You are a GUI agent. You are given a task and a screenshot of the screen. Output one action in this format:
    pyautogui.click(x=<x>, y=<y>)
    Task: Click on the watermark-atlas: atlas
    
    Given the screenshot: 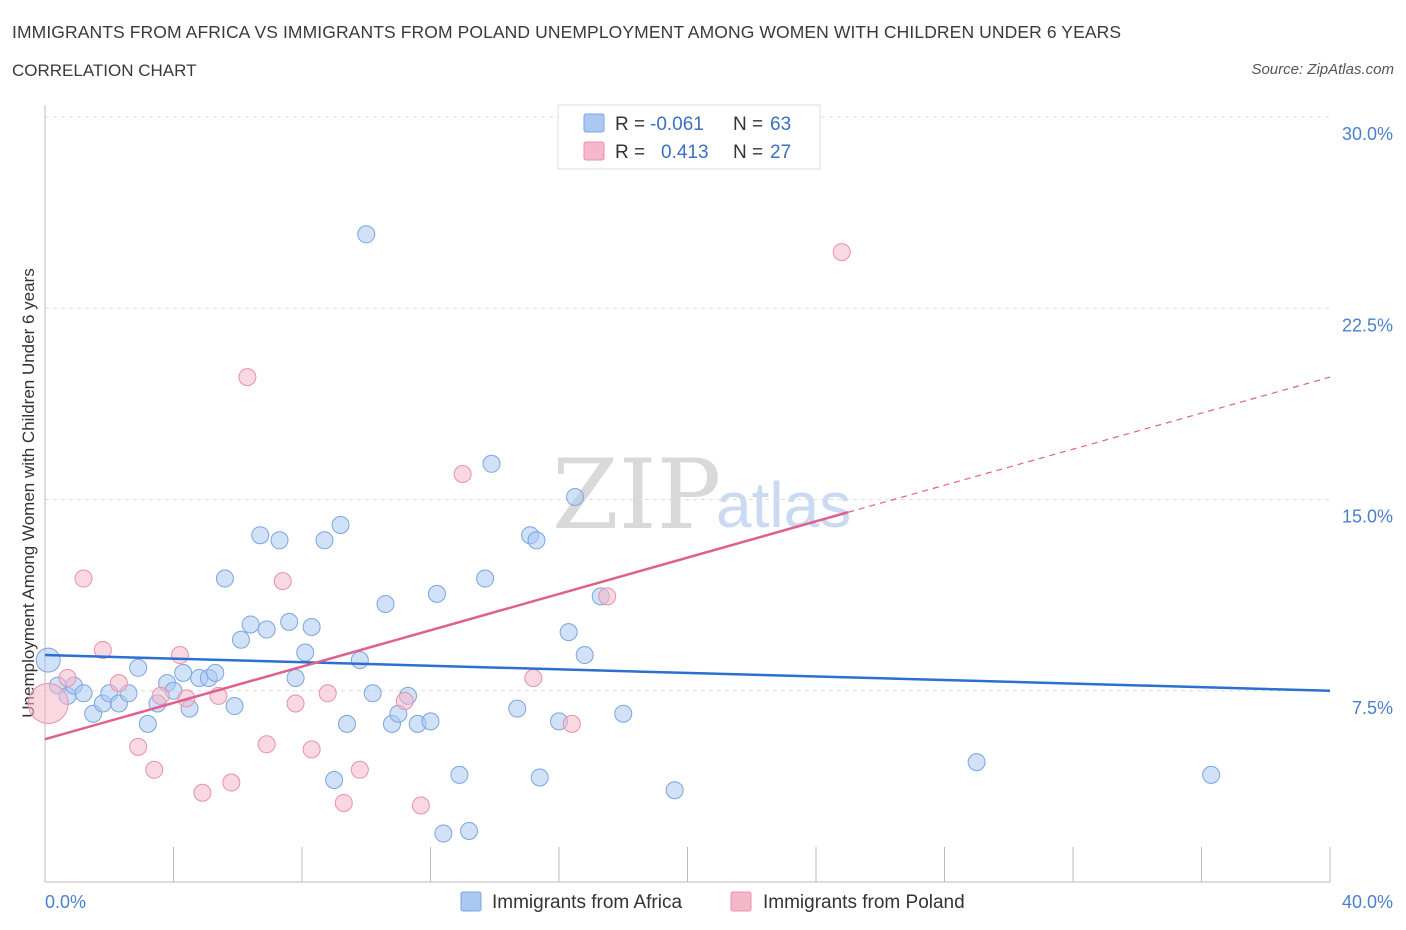 What is the action you would take?
    pyautogui.click(x=783, y=505)
    